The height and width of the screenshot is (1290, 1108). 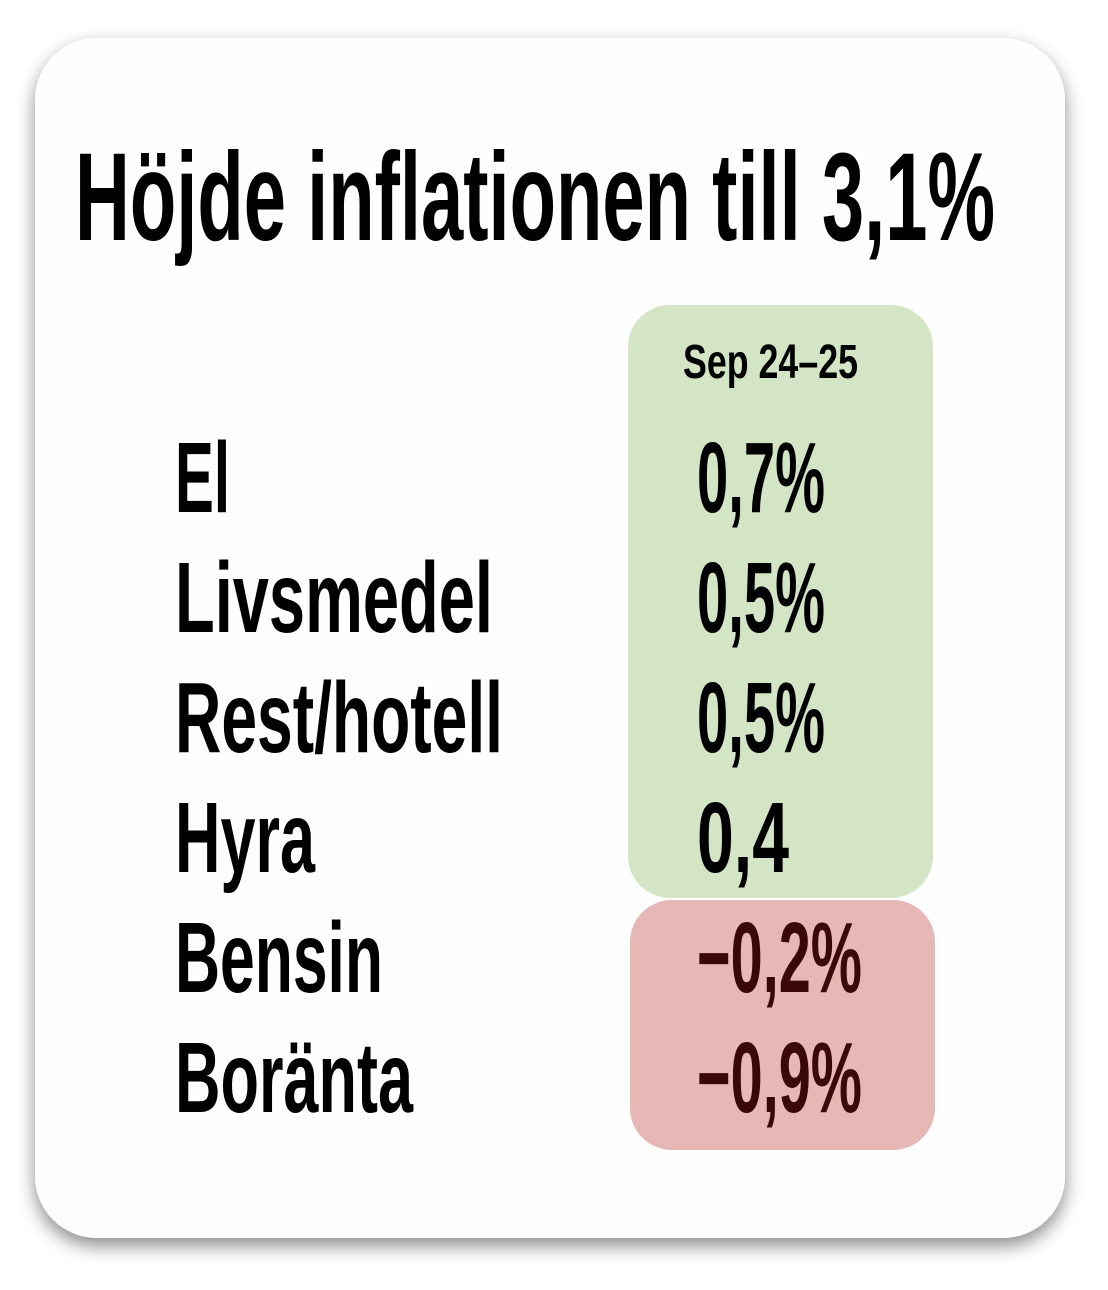 I want to click on row-label: Hyra, so click(x=245, y=838).